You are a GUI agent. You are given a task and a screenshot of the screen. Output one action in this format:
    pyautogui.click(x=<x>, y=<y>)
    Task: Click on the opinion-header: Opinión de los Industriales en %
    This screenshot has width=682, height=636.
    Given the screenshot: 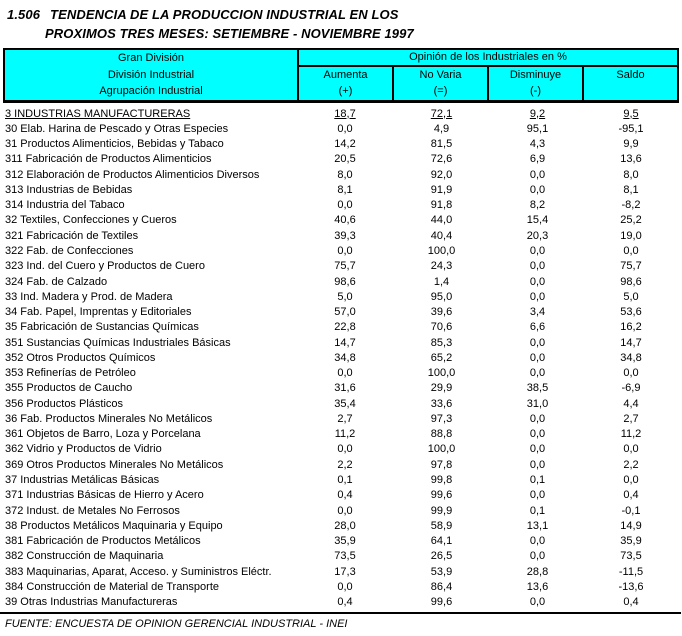 What is the action you would take?
    pyautogui.click(x=488, y=58)
    